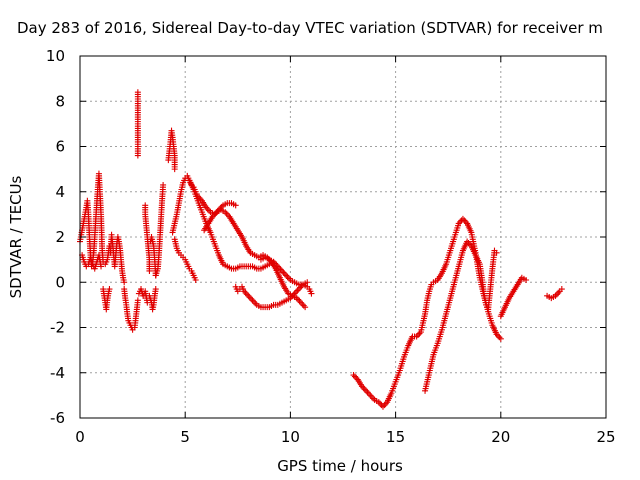 This screenshot has width=640, height=480. Describe the element at coordinates (605, 437) in the screenshot. I see `x-tick-label: 25` at that location.